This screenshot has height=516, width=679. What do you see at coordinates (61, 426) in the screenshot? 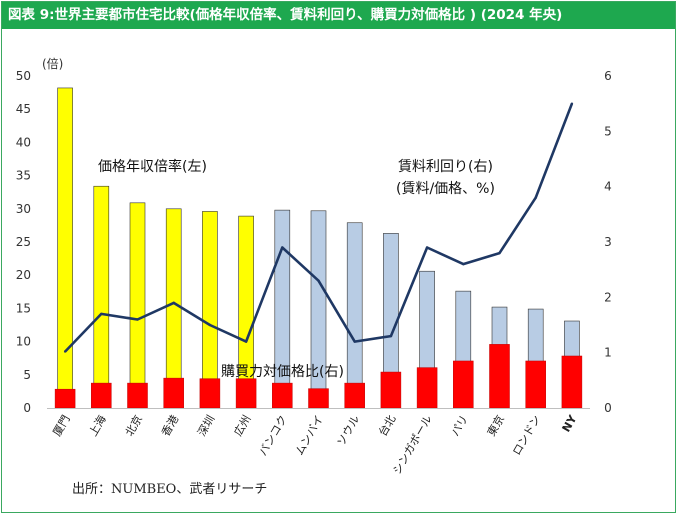
I see `category-label: 厦門` at bounding box center [61, 426].